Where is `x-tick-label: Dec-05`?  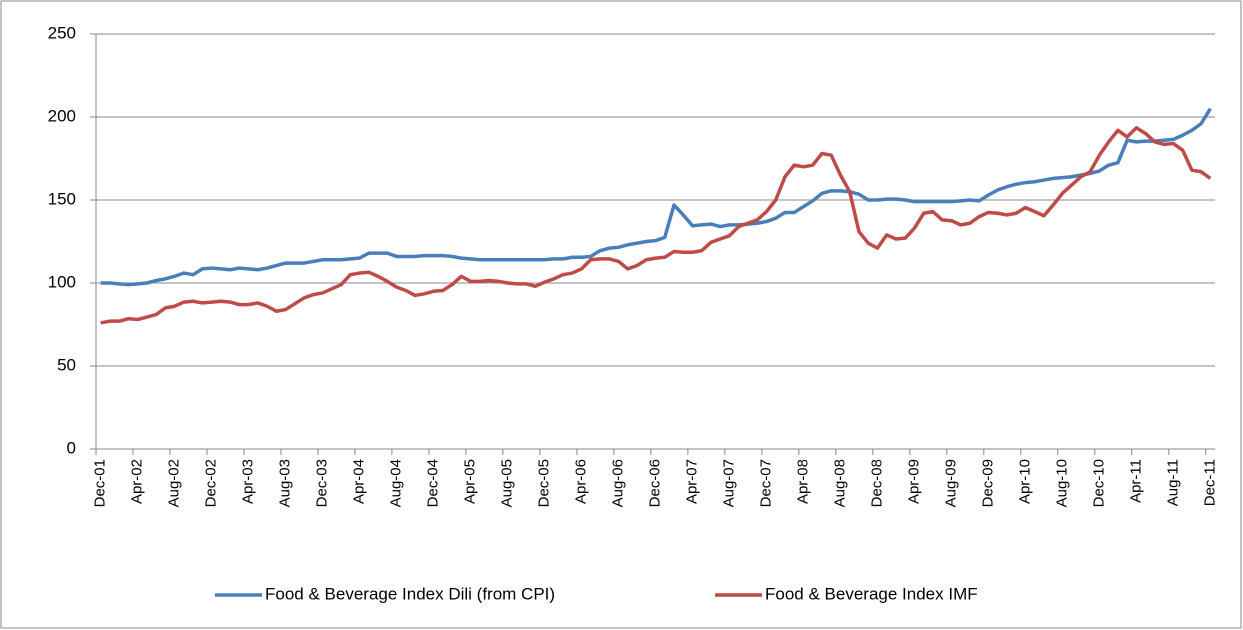
x-tick-label: Dec-05 is located at coordinates (543, 483).